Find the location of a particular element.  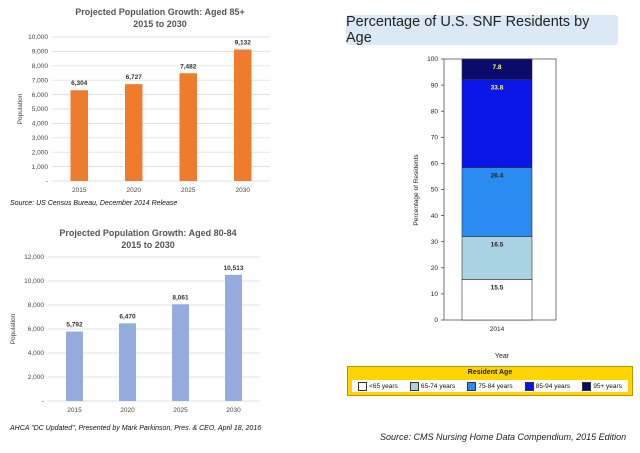

y-tick-label: 7,000 is located at coordinates (40, 80).